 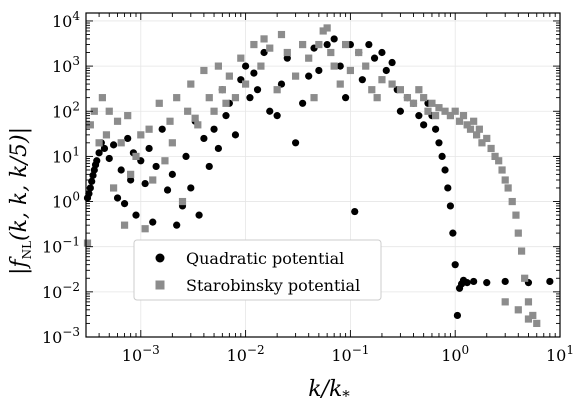 I want to click on legend-box, so click(x=257, y=270).